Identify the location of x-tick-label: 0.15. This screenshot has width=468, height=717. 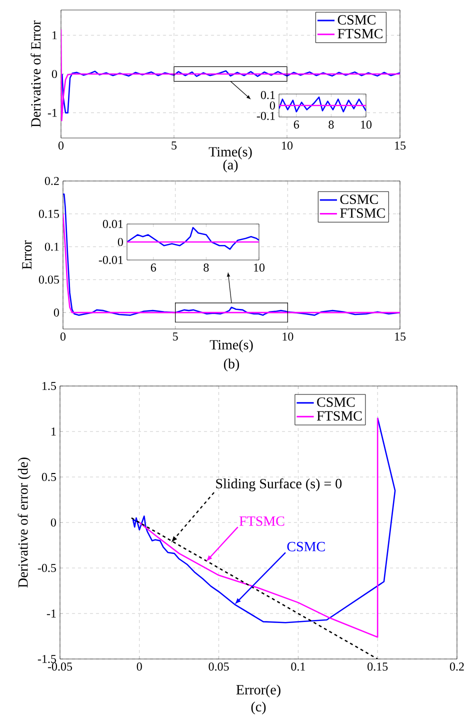
(378, 666).